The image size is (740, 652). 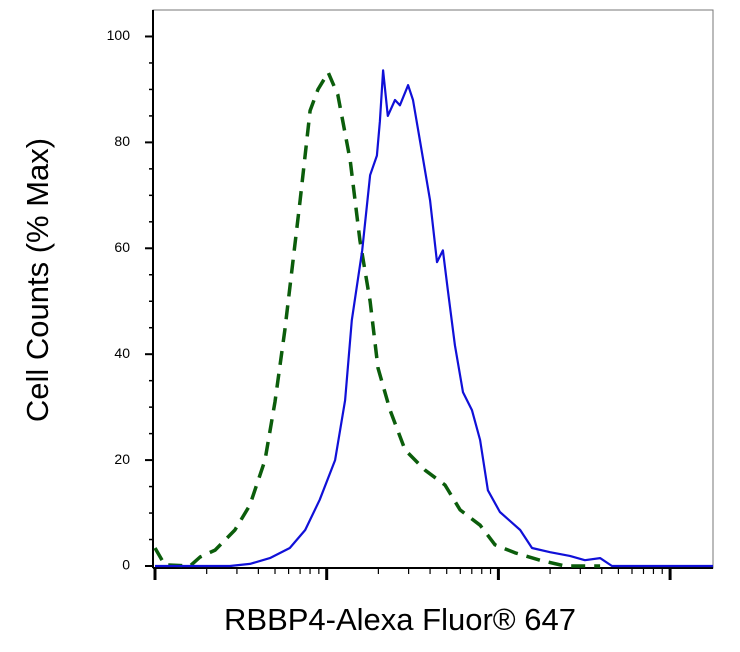 What do you see at coordinates (400, 619) in the screenshot?
I see `x-axis-label: RBBP4-Alexa Fluor® 647` at bounding box center [400, 619].